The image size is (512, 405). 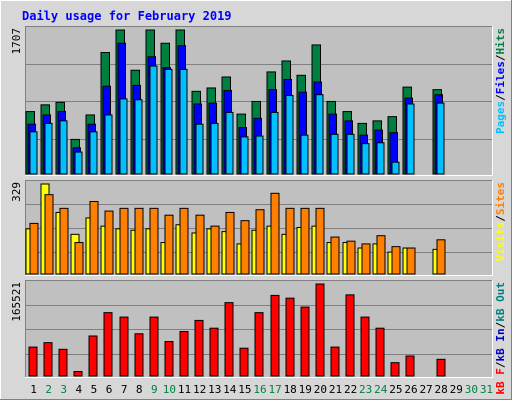 I want to click on panel-max-label: 1707, so click(x=16, y=41).